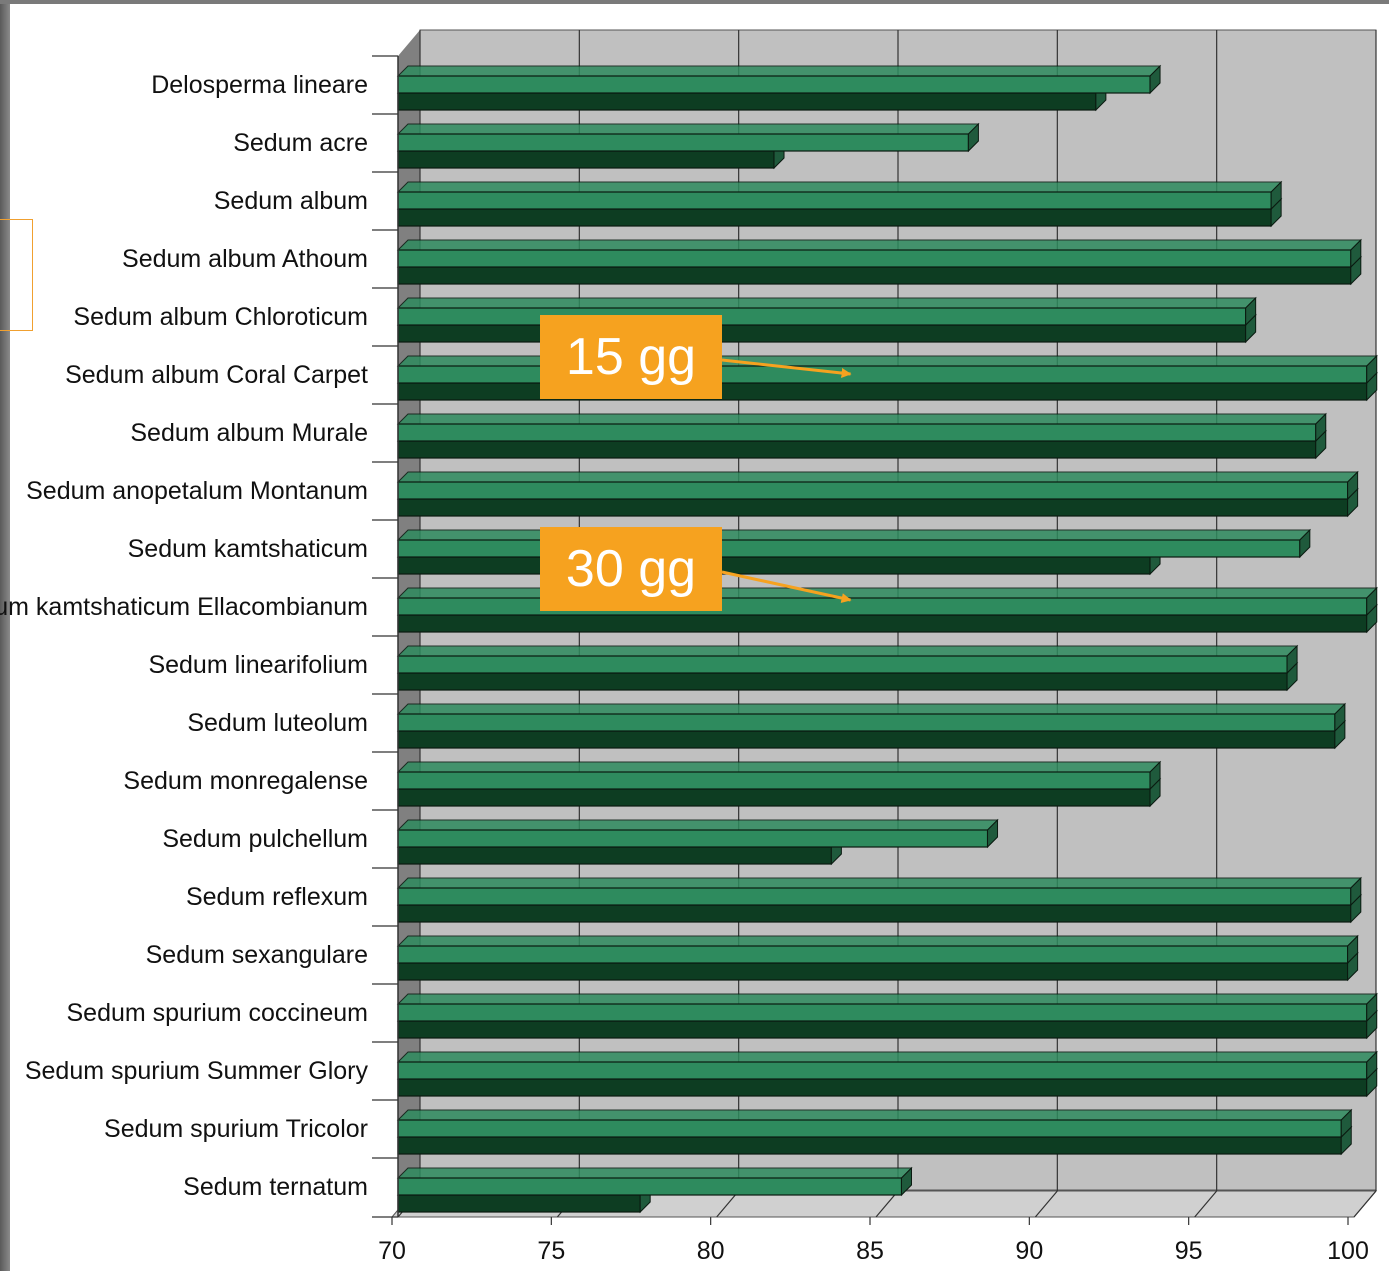 The image size is (1389, 1271). I want to click on callout-arrows, so click(786, 480).